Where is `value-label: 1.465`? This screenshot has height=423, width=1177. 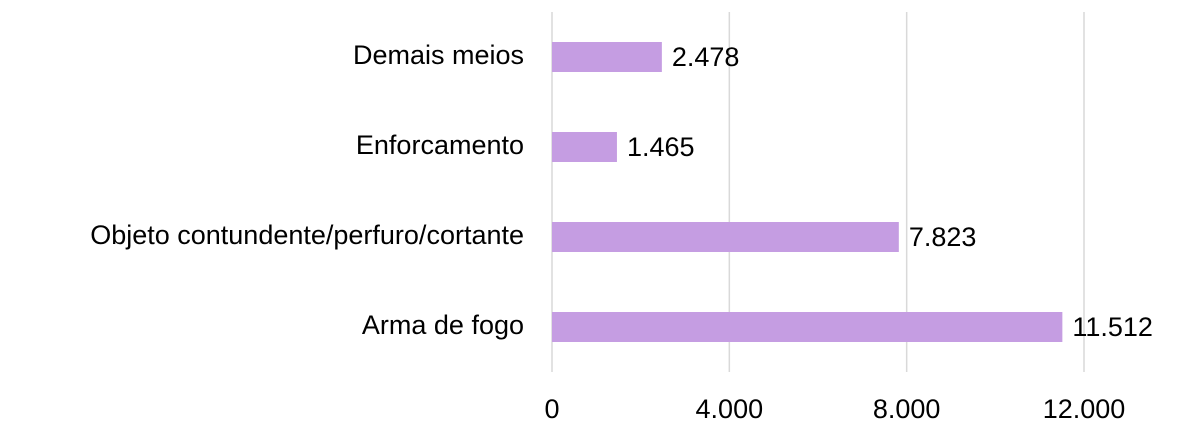 value-label: 1.465 is located at coordinates (661, 147).